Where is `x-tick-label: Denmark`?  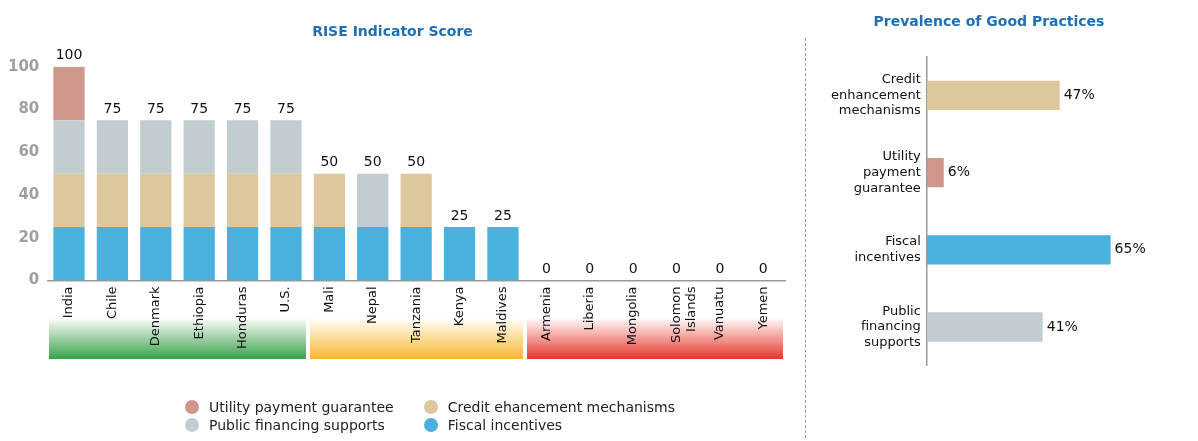
x-tick-label: Denmark is located at coordinates (155, 316).